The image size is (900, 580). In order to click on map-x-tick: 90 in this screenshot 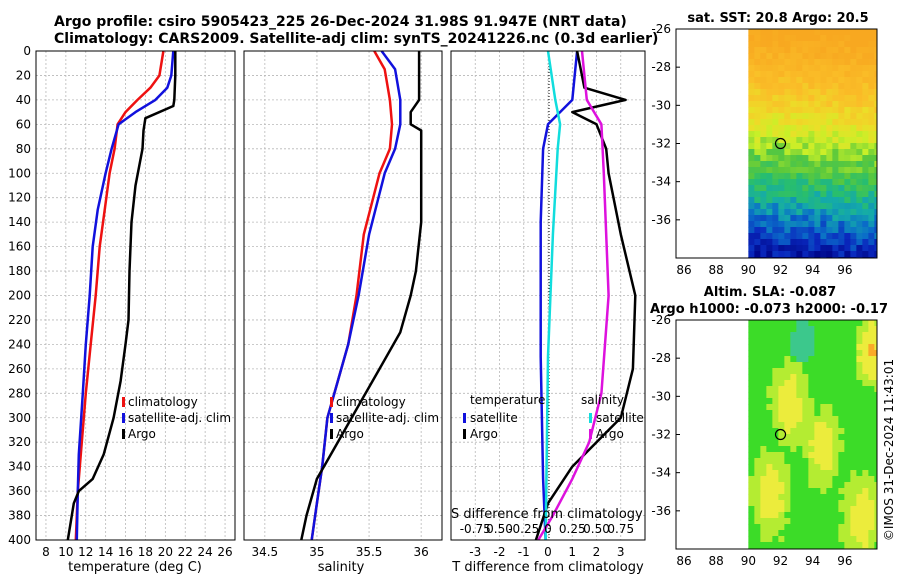, I will do `click(748, 561)`.